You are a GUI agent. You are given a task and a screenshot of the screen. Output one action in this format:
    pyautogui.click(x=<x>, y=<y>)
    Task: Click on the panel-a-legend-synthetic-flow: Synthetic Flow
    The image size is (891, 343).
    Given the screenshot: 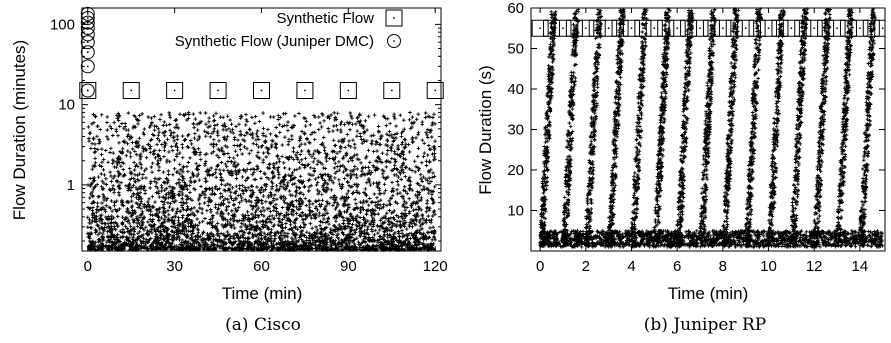 What is the action you would take?
    pyautogui.click(x=325, y=18)
    